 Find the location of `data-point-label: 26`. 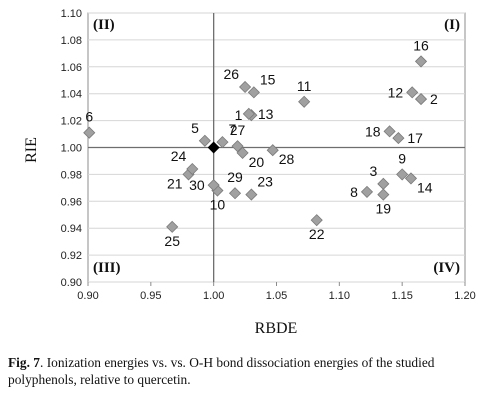

data-point-label: 26 is located at coordinates (232, 74).